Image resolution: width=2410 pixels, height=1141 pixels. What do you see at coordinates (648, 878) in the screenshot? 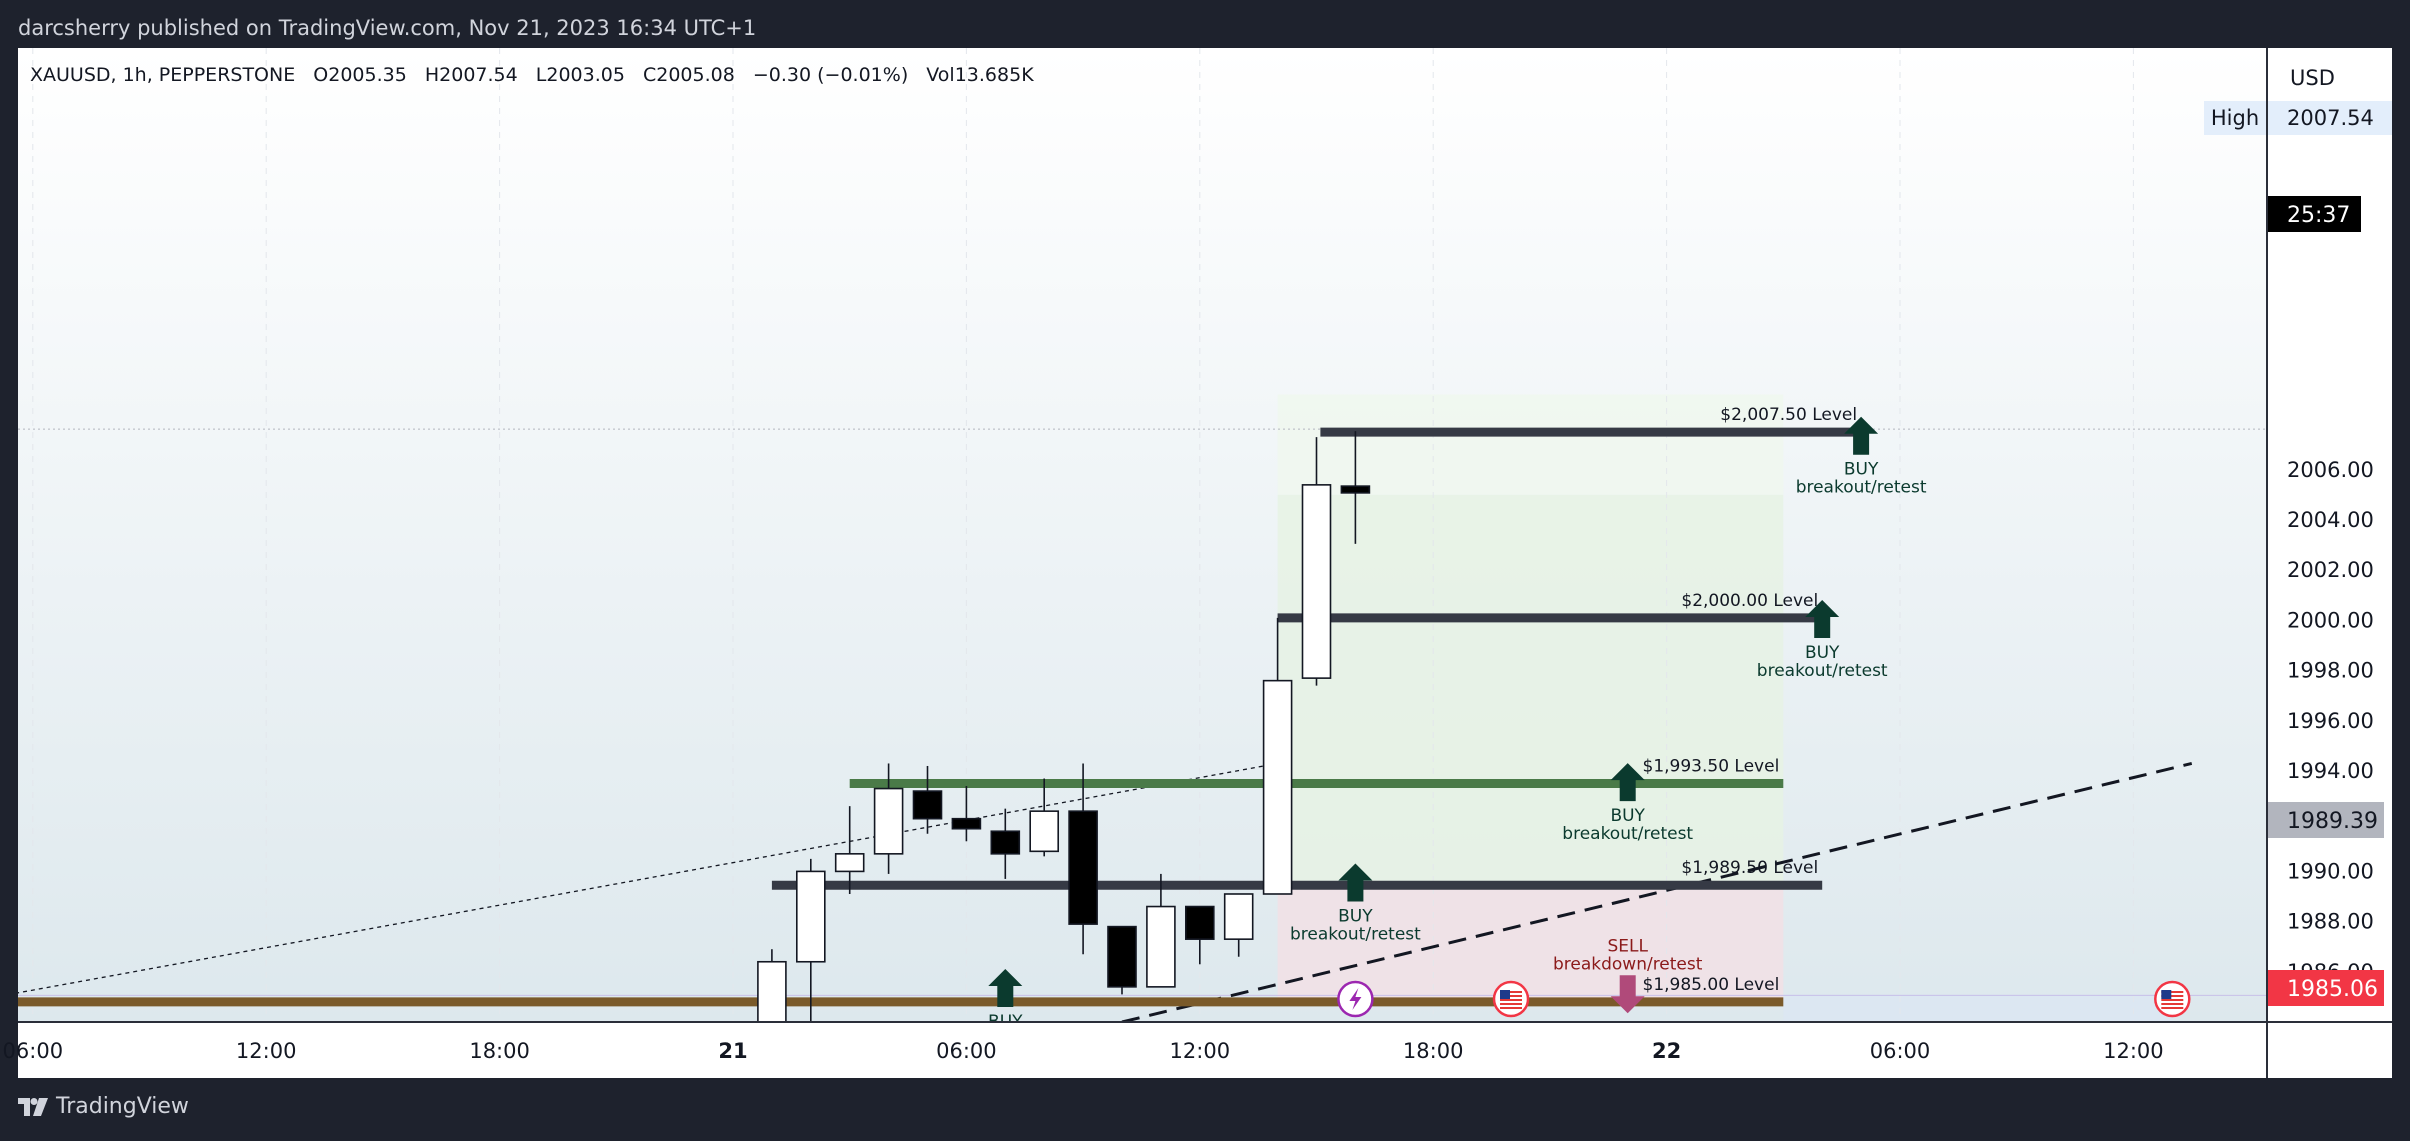
I see `trendline-dotted` at bounding box center [648, 878].